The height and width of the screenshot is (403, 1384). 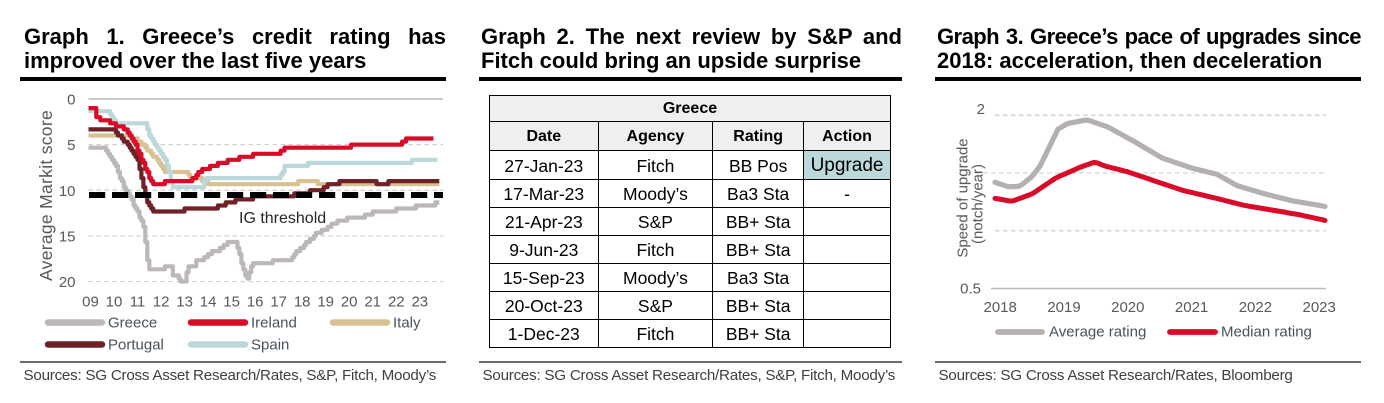 What do you see at coordinates (1255, 307) in the screenshot?
I see `svg-text: 2022` at bounding box center [1255, 307].